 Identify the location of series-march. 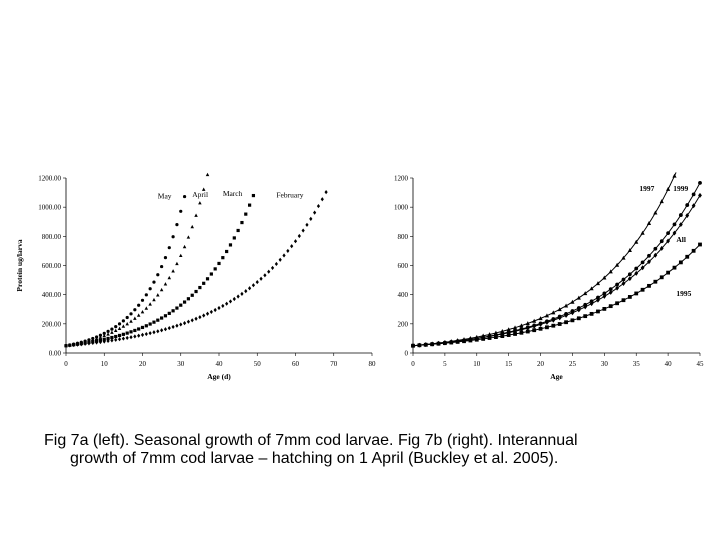
(160, 270).